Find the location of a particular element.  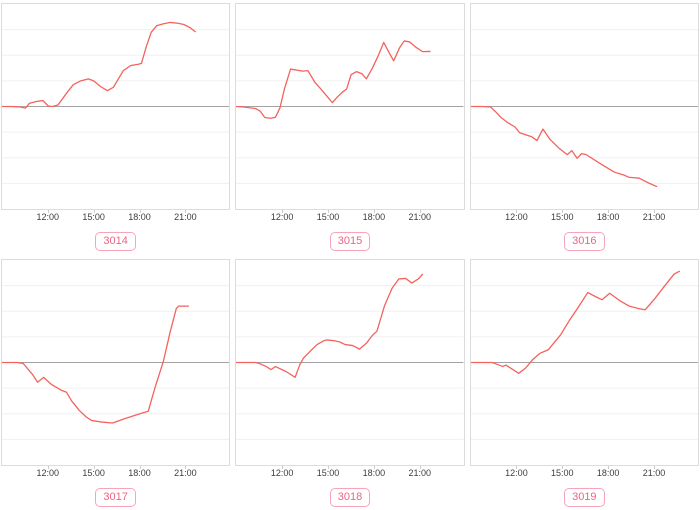

badge-row: 3014 is located at coordinates (115, 241).